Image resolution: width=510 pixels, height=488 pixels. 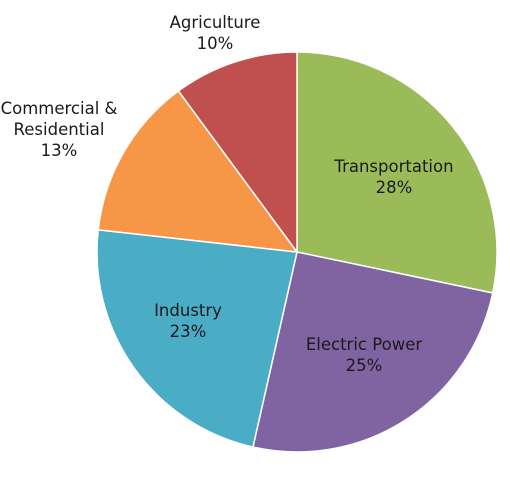 I want to click on slice-commercial-residential, so click(x=198, y=171).